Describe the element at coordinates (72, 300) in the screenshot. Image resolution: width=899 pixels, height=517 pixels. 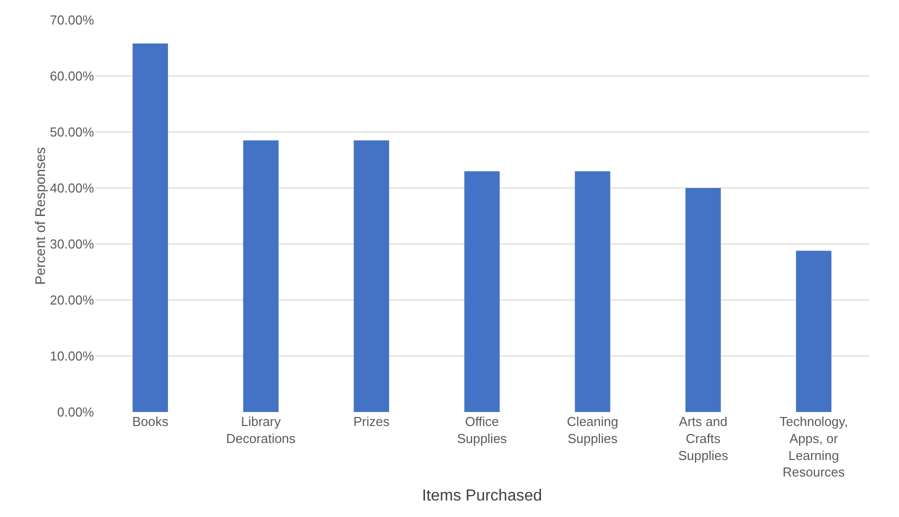
I see `y-tick-label: 20.00%` at that location.